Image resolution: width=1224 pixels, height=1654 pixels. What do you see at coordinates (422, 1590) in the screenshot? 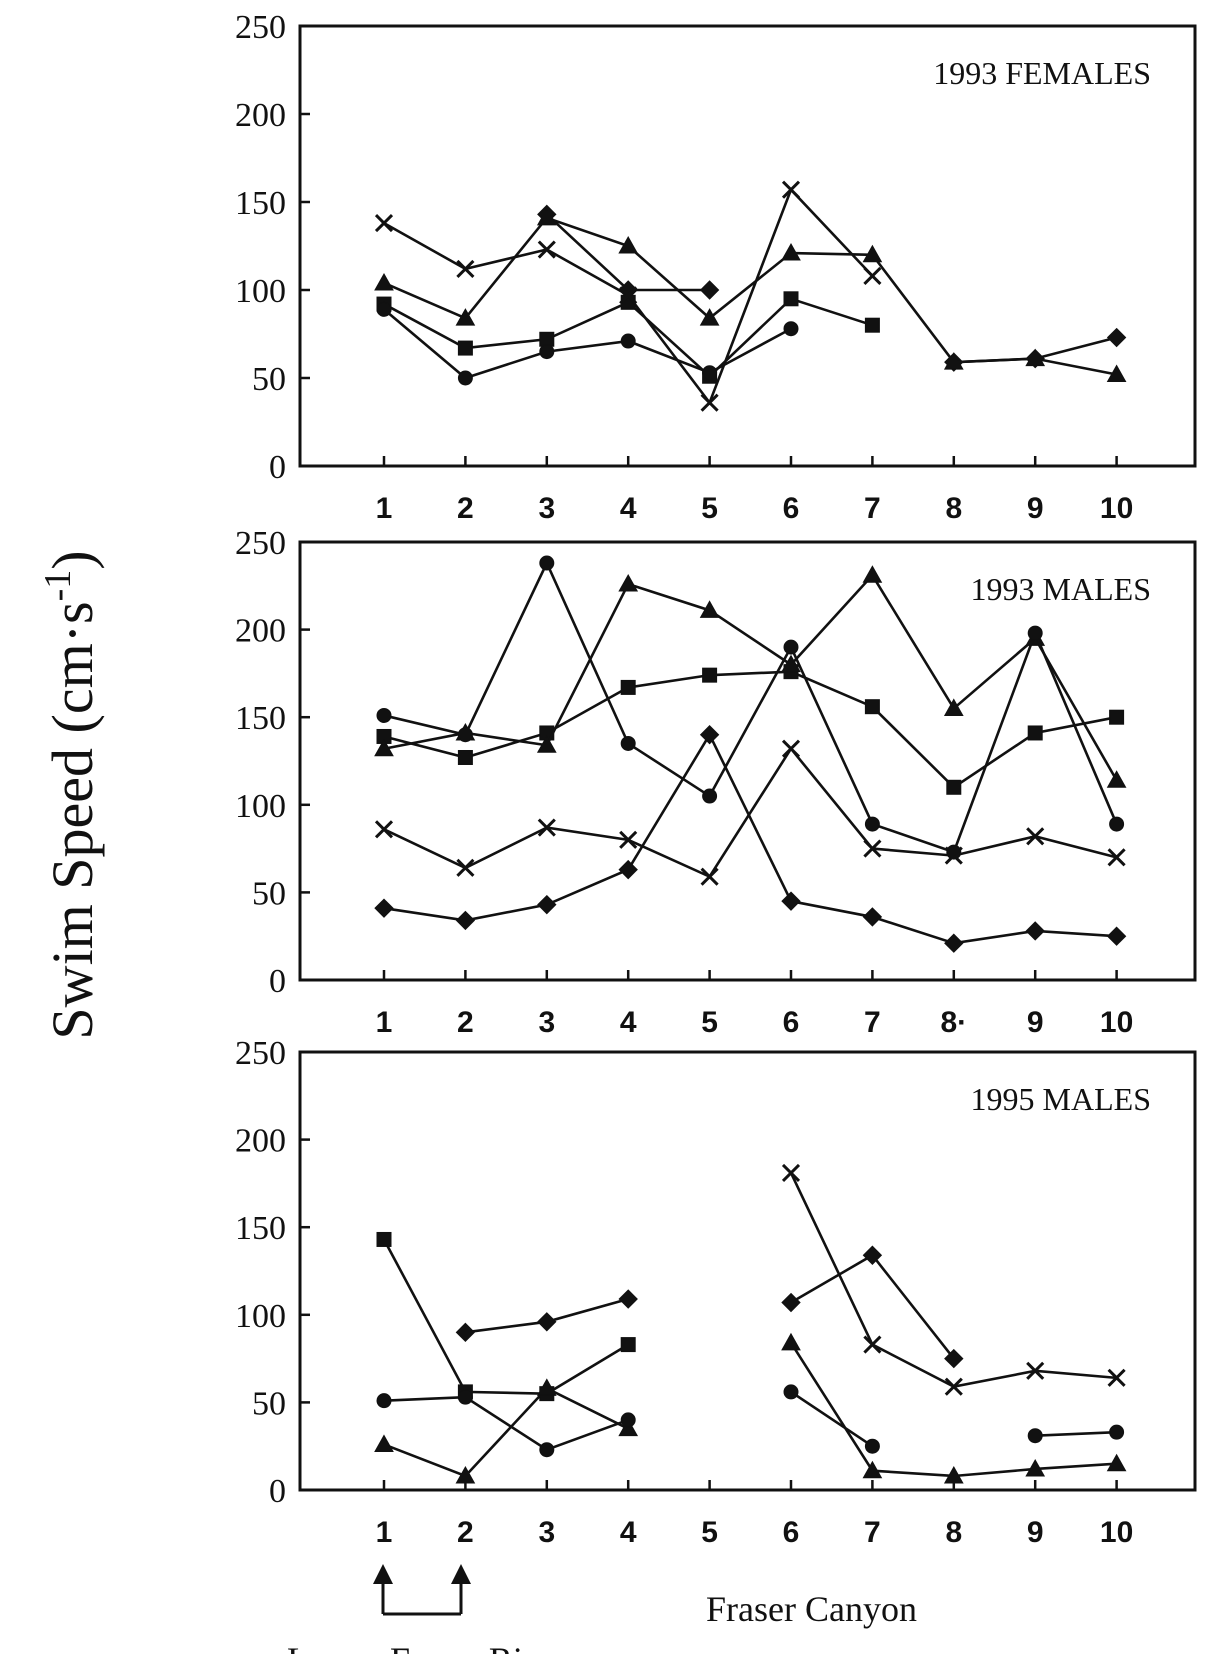
I see `lower-fraser-bracket` at bounding box center [422, 1590].